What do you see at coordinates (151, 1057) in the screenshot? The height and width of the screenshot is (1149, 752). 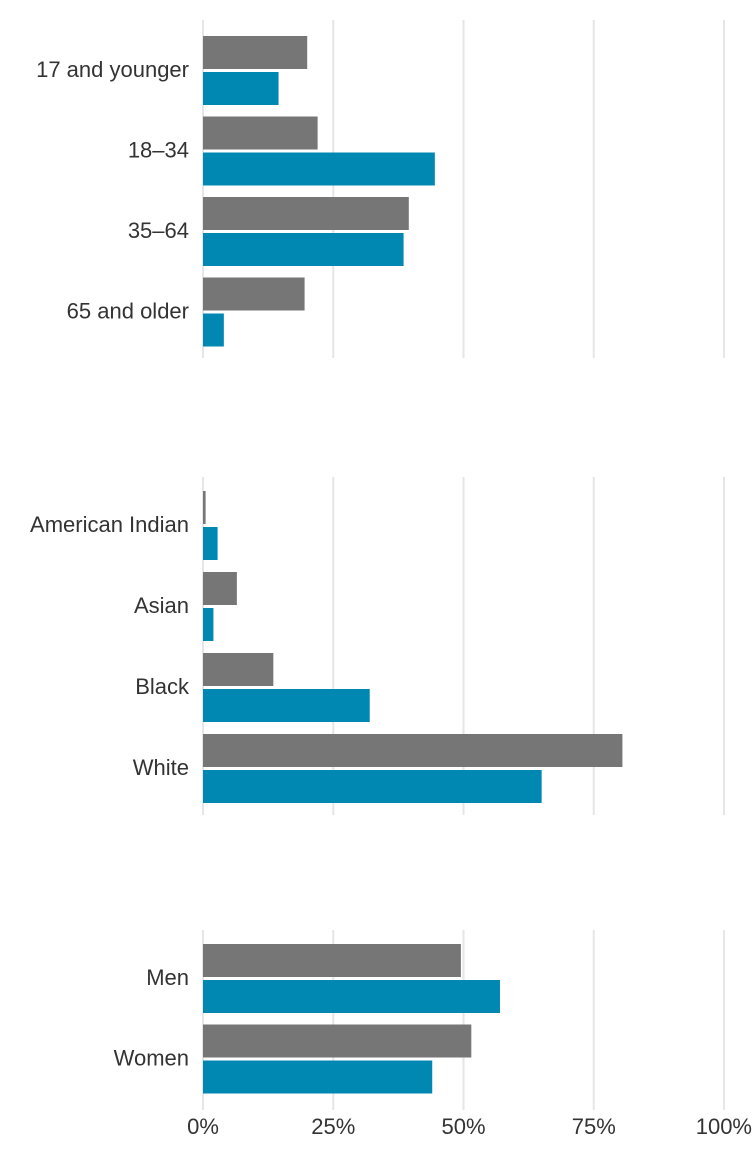 I see `category-label: Women` at bounding box center [151, 1057].